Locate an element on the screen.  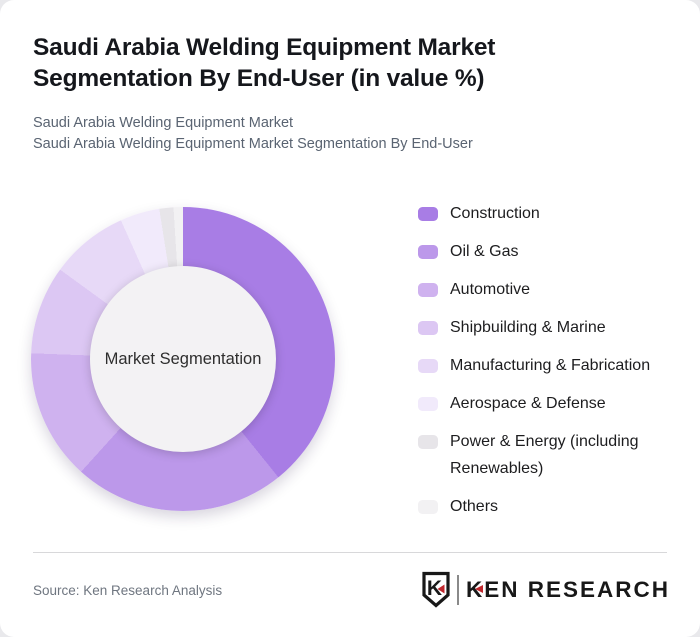
donut-center-label: Market Segmentation is located at coordinates (183, 358).